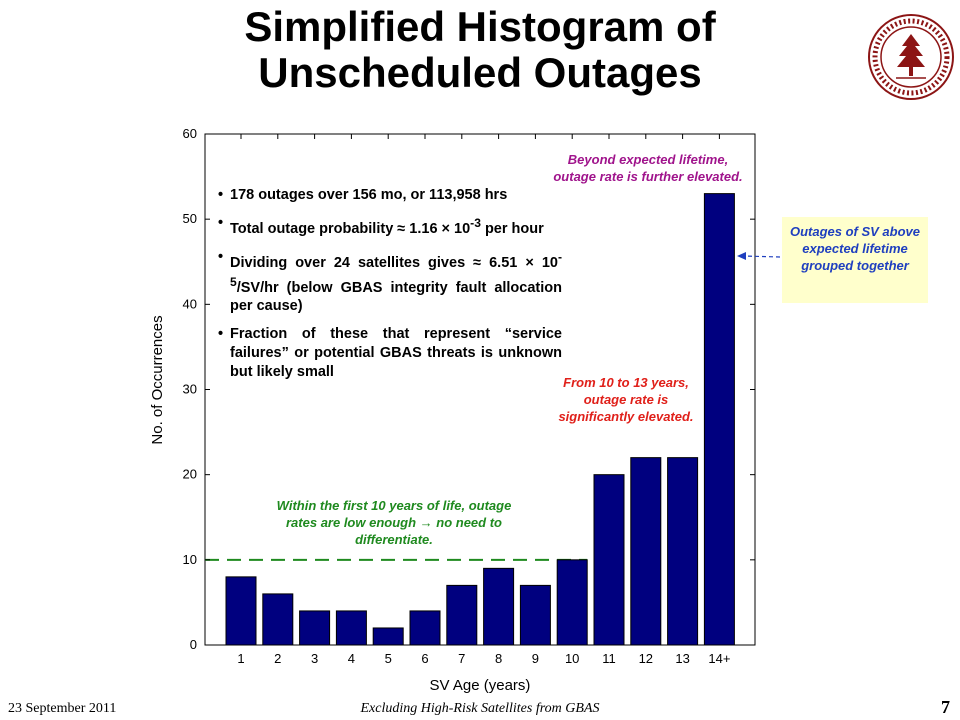 The image size is (960, 720). What do you see at coordinates (480, 72) in the screenshot?
I see `slide-title-line2: Unscheduled Outages` at bounding box center [480, 72].